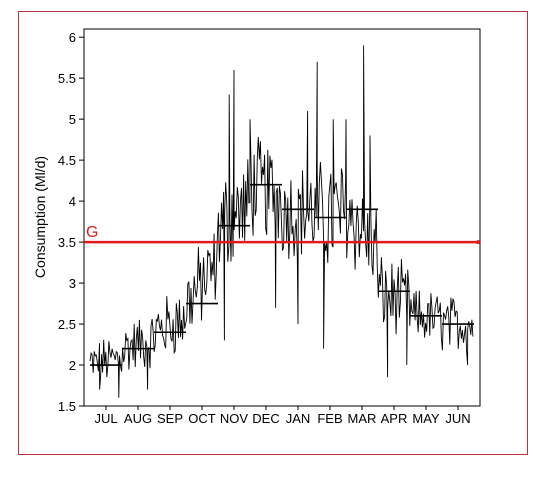 The image size is (533, 490). Describe the element at coordinates (298, 418) in the screenshot. I see `x-tick-label: JAN` at that location.